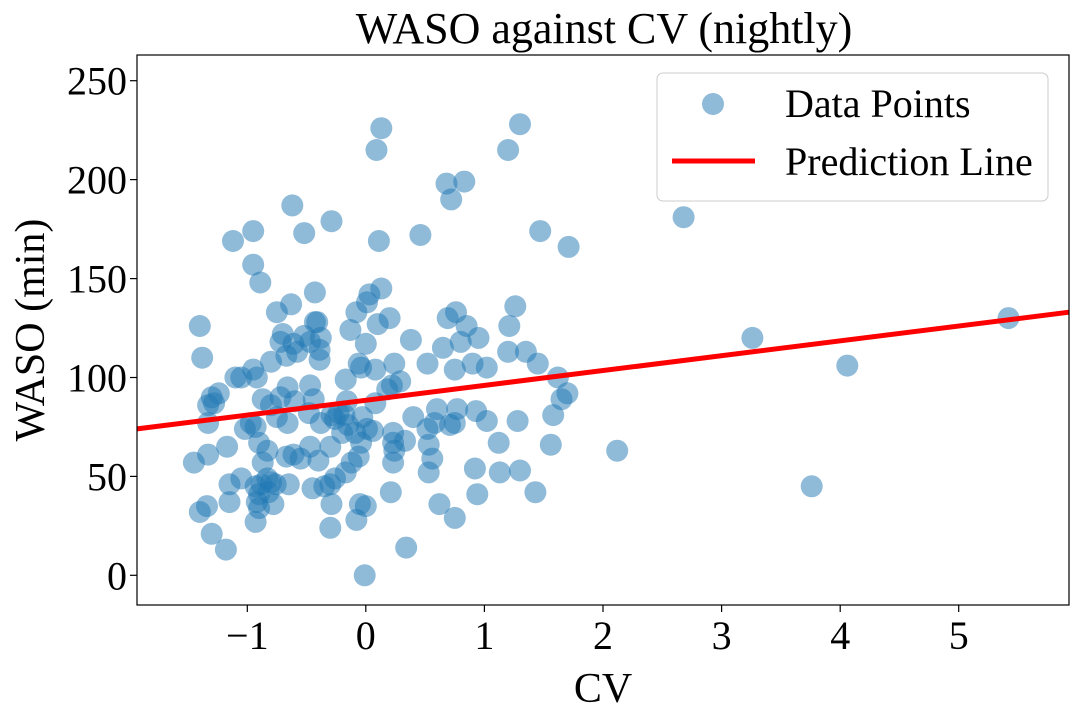  Describe the element at coordinates (366, 635) in the screenshot. I see `x-tick-label: 0` at that location.